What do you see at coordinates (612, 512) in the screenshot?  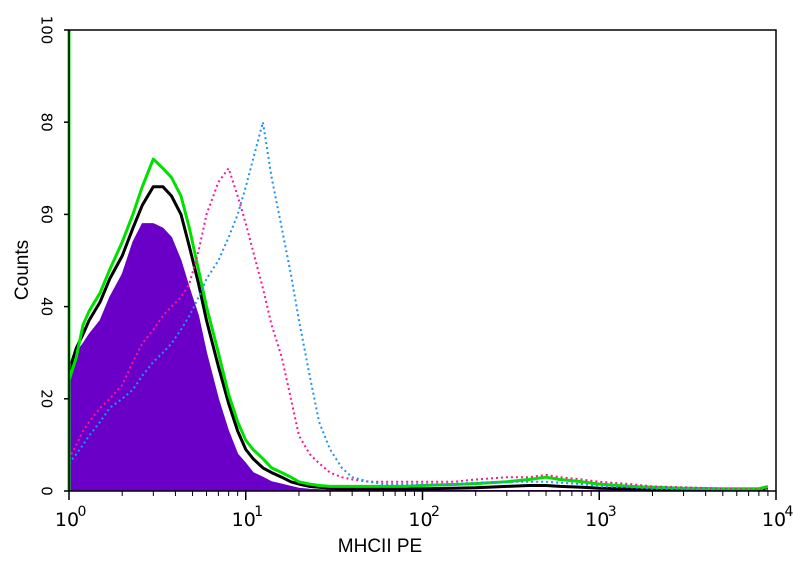 I see `x-tick-exponent: 3` at bounding box center [612, 512].